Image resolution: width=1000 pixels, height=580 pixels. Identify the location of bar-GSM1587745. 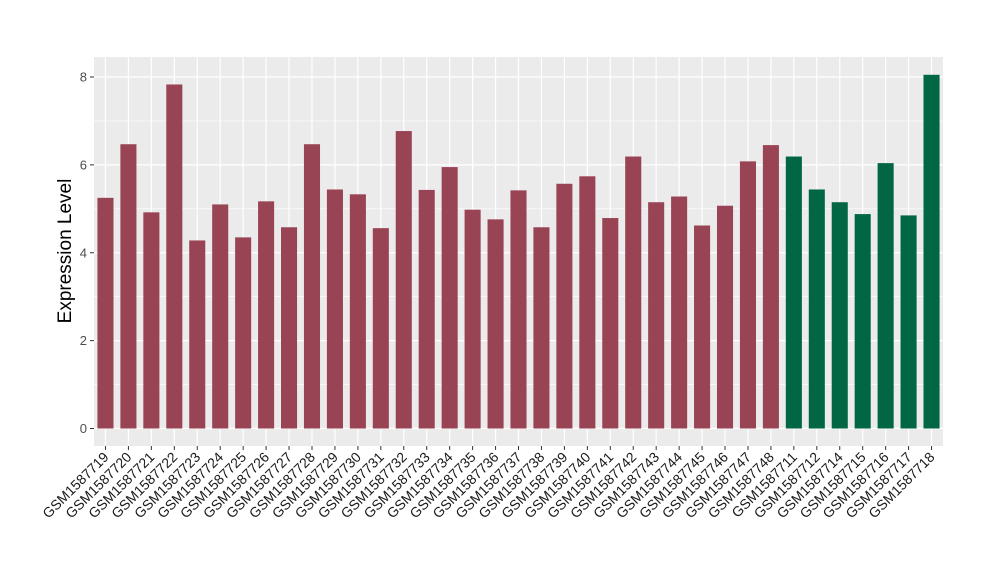
(702, 327).